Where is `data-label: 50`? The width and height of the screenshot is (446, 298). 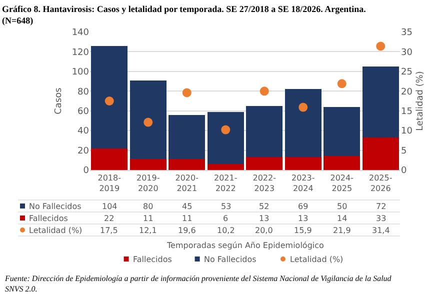
data-label: 50 is located at coordinates (342, 206).